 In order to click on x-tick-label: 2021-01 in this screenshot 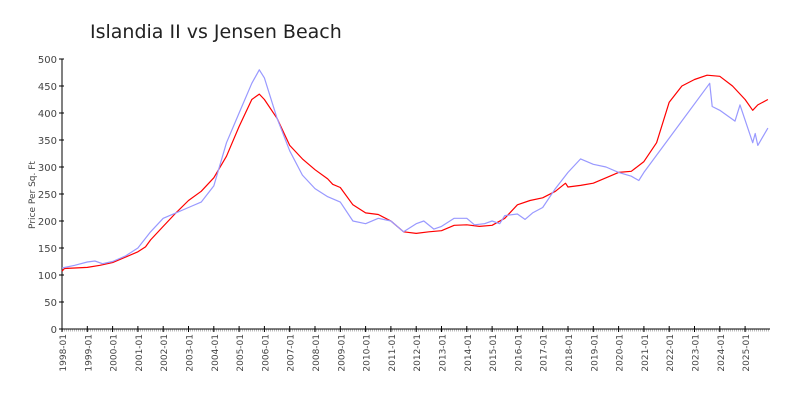, I will do `click(646, 353)`.